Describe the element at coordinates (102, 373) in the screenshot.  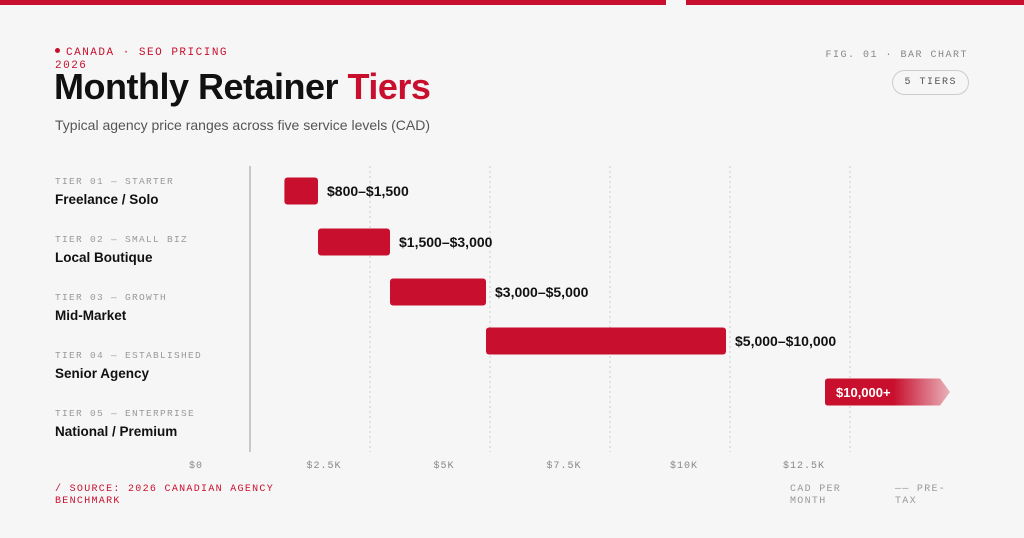
I see `tier-name: Senior Agency` at that location.